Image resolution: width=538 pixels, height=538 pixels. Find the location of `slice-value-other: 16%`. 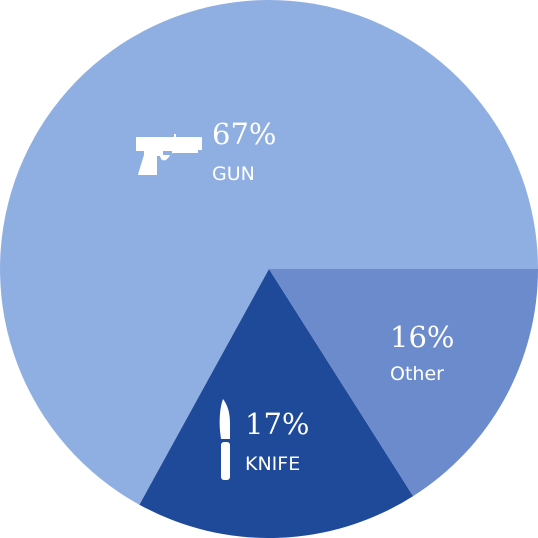

slice-value-other: 16% is located at coordinates (422, 337).